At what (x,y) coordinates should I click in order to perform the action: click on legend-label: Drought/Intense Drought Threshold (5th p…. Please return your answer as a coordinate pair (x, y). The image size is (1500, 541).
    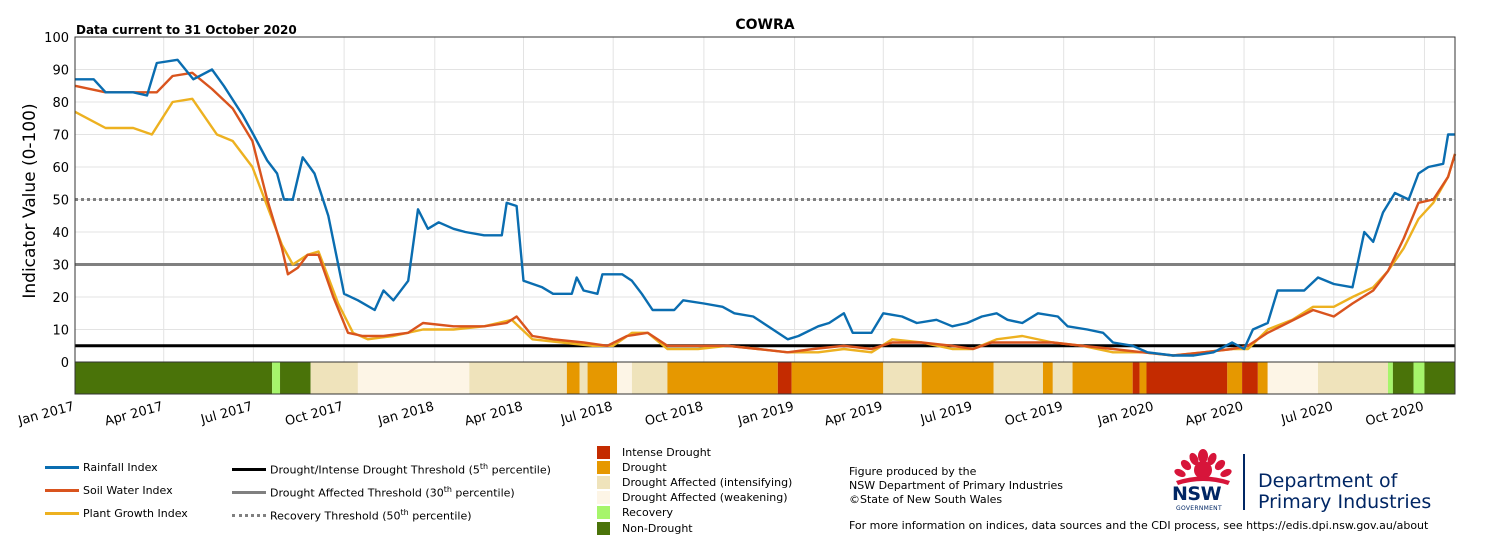
    Looking at the image, I should click on (410, 469).